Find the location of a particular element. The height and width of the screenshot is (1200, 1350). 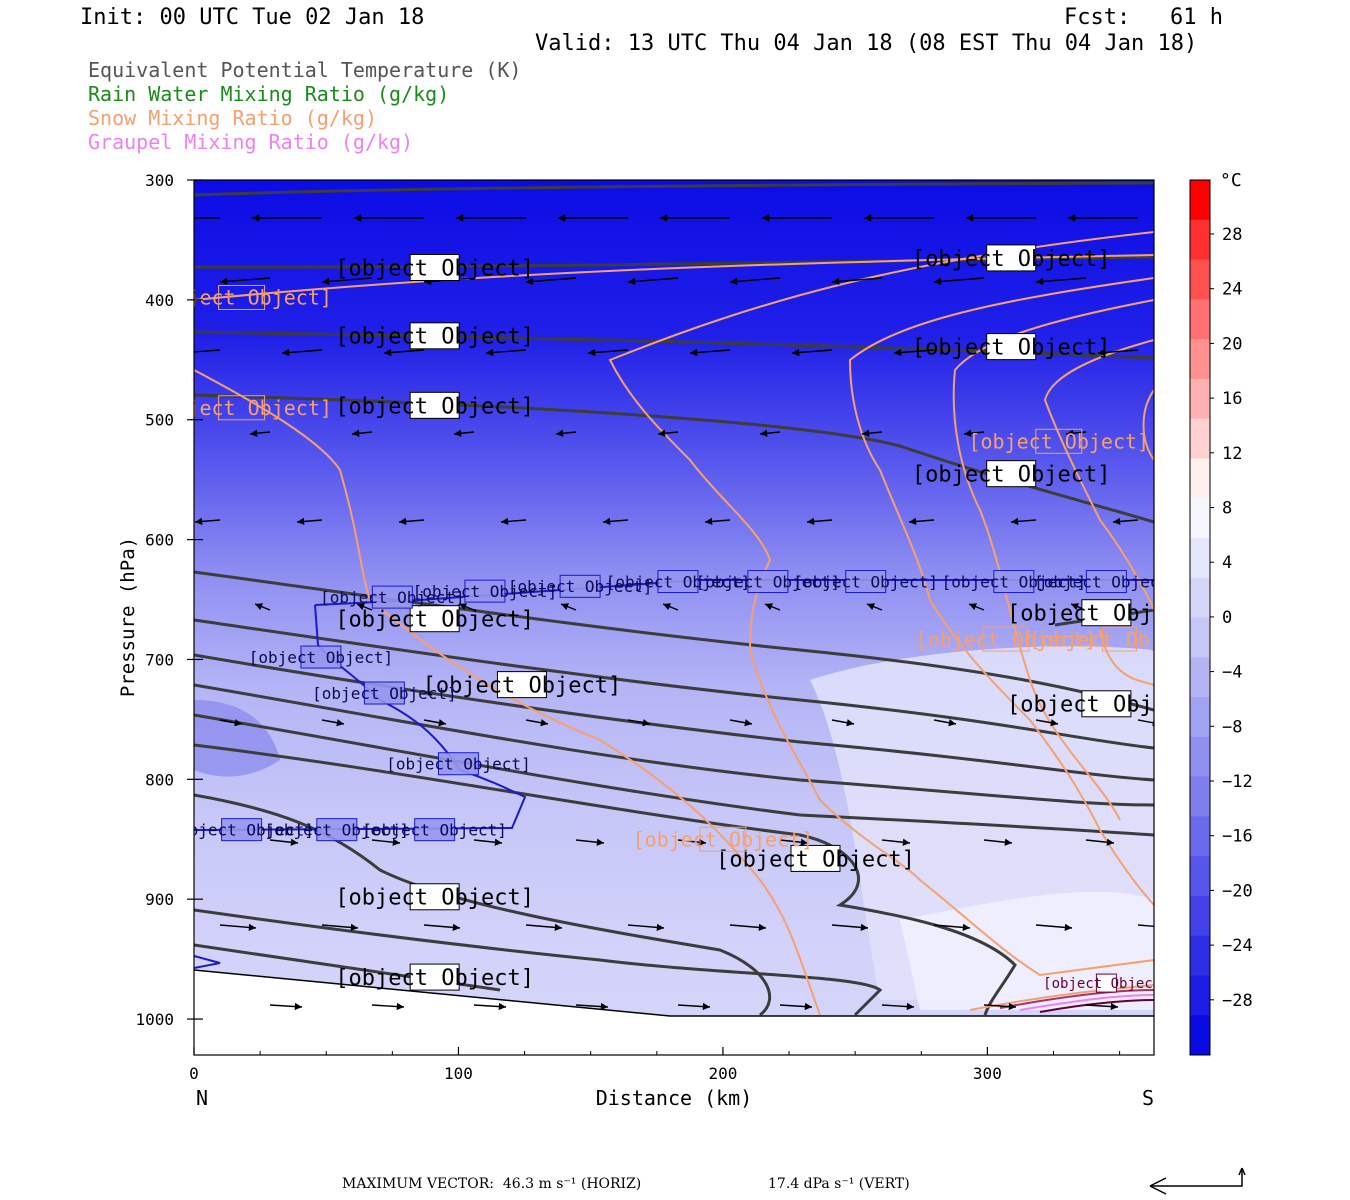

init-time: Init: 00 UTC Tue 02 Jan 18 is located at coordinates (252, 17).